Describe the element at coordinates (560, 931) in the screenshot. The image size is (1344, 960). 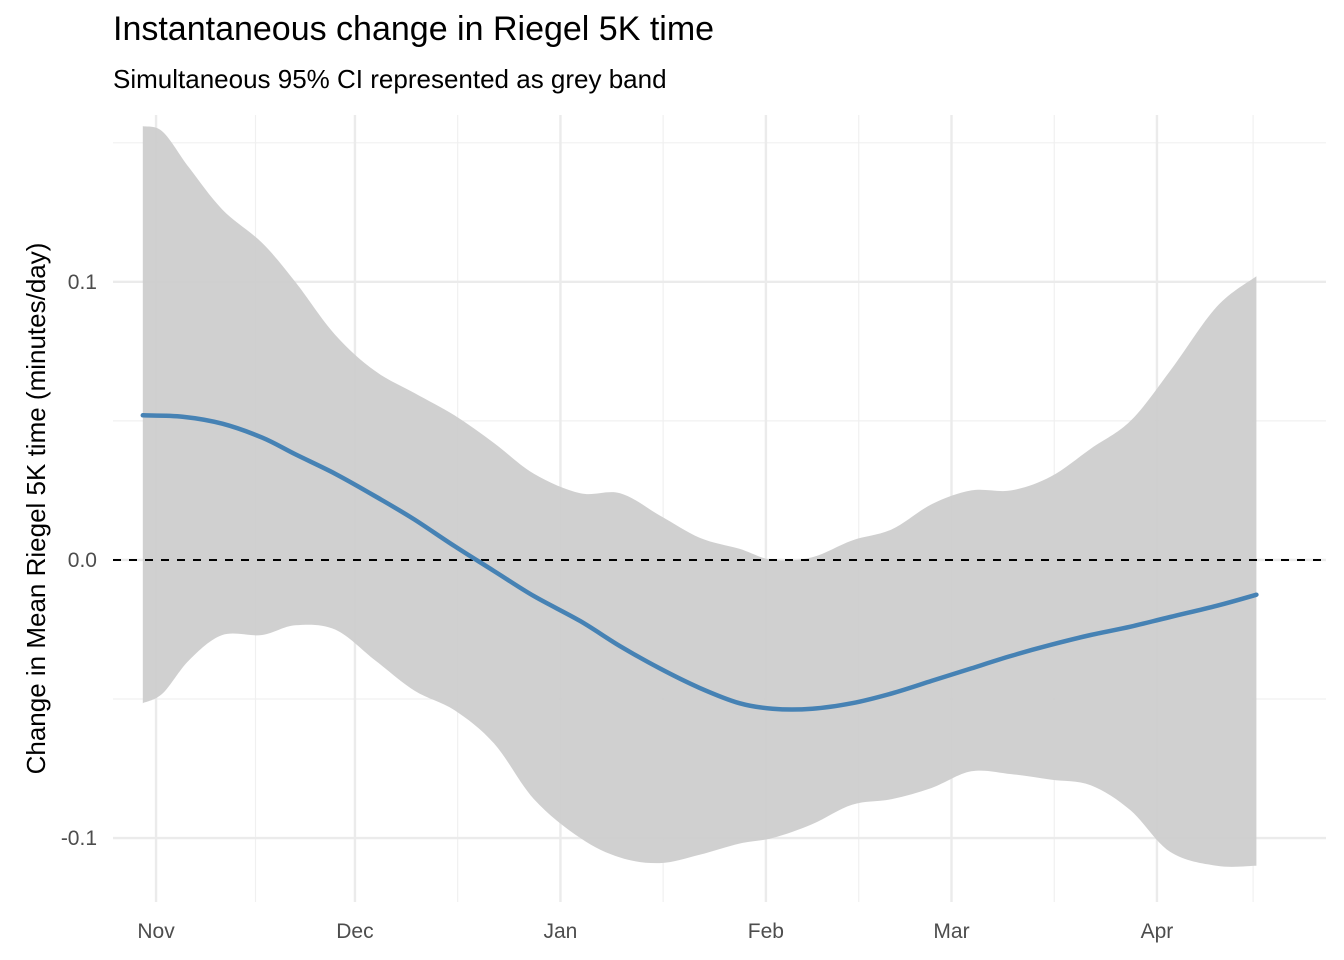
I see `x-tick-label: Jan` at that location.